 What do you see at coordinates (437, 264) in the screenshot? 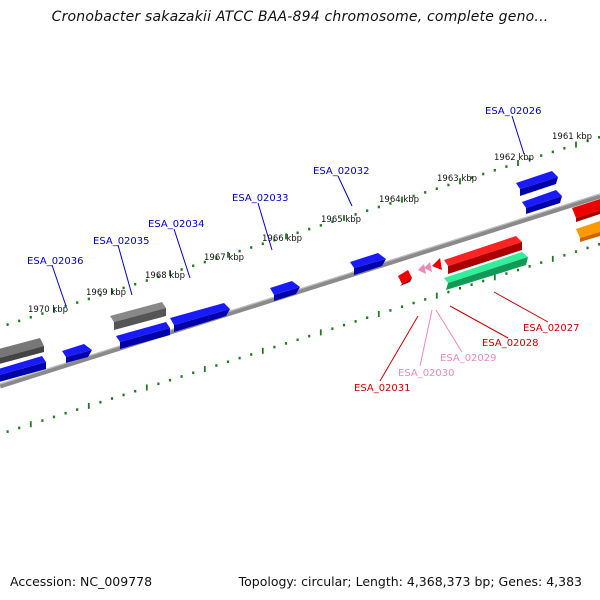
I see `gene-red-small` at bounding box center [437, 264].